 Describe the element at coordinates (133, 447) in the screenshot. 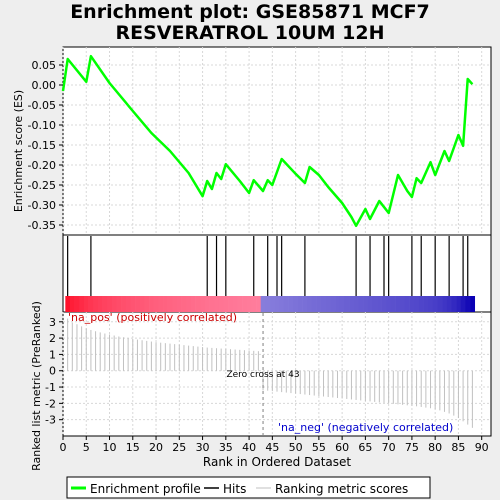

I see `x-tick-label: 15` at that location.